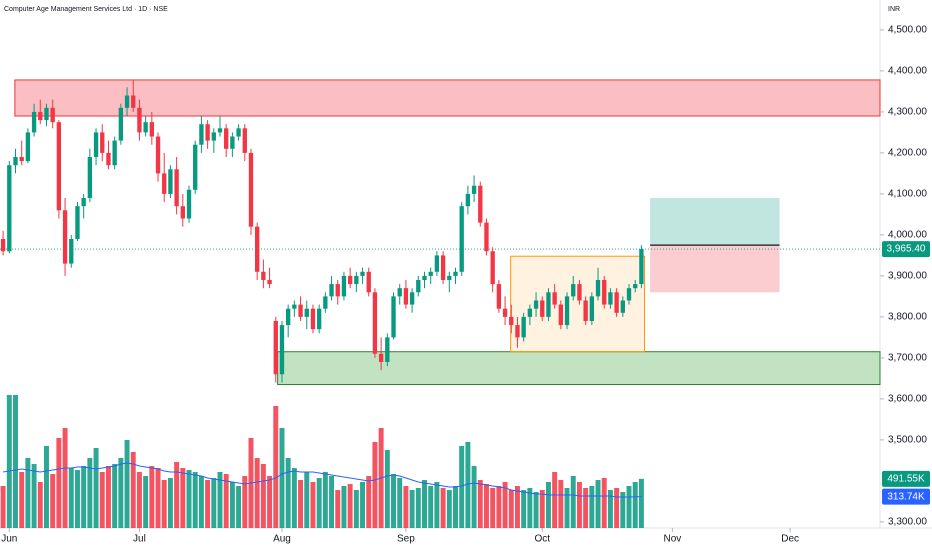 The image size is (932, 550). Describe the element at coordinates (139, 539) in the screenshot. I see `x-tick-label: Jul` at that location.